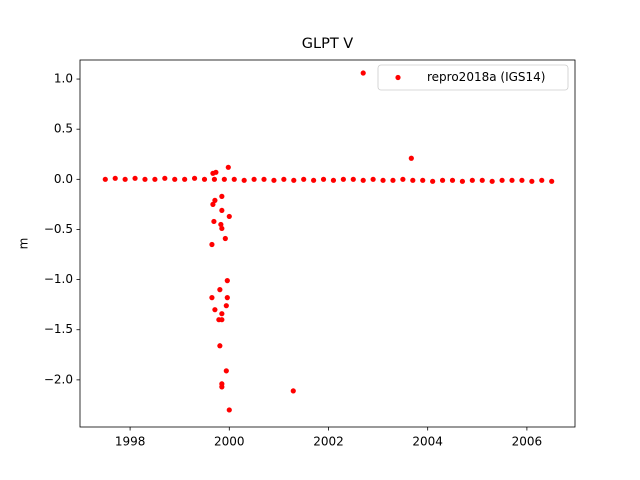 The height and width of the screenshot is (480, 640). I want to click on chart-title: GLPT V, so click(328, 44).